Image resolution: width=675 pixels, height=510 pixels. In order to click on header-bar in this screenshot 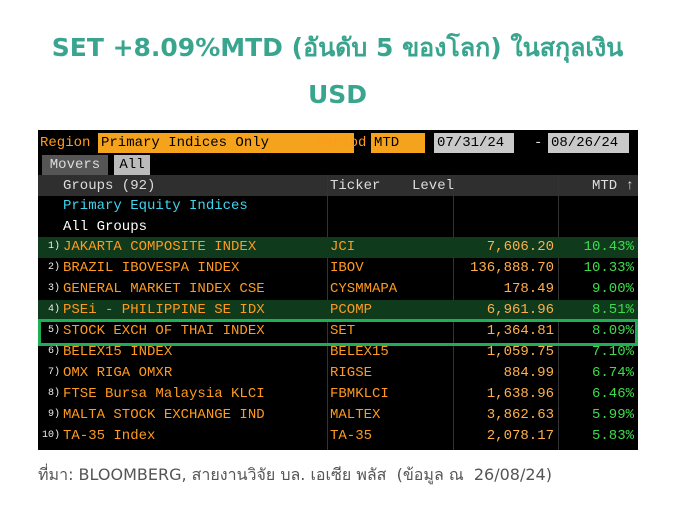, I will do `click(338, 185)`.